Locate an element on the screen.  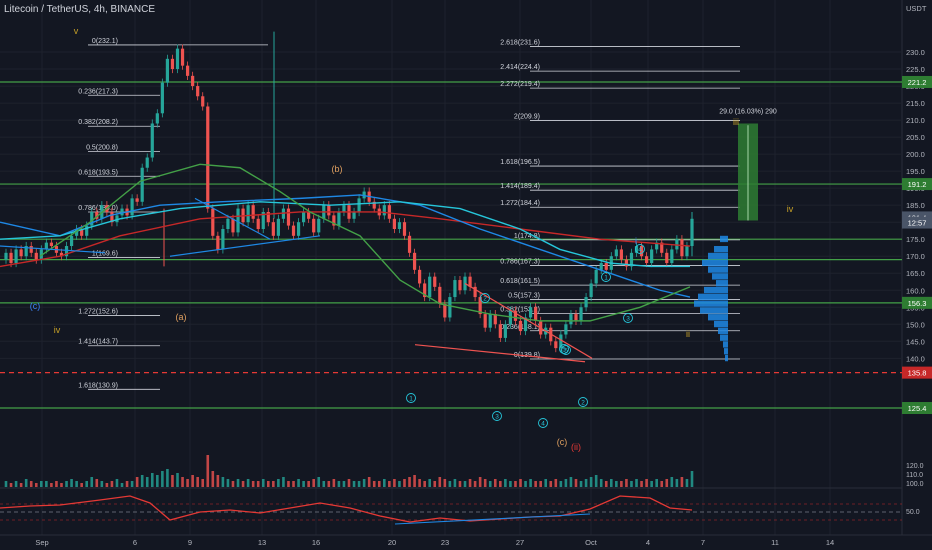
symbol-title: Litecoin / TetherUS, 4h, BINANCE is located at coordinates (79, 9).